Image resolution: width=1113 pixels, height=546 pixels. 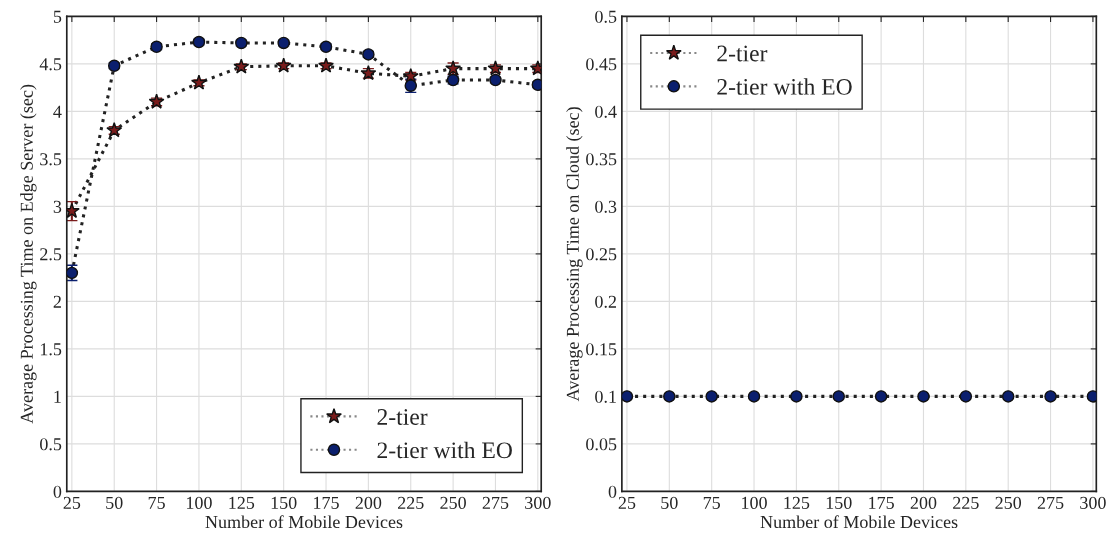 What do you see at coordinates (601, 444) in the screenshot?
I see `y-tick-label: 0.05` at bounding box center [601, 444].